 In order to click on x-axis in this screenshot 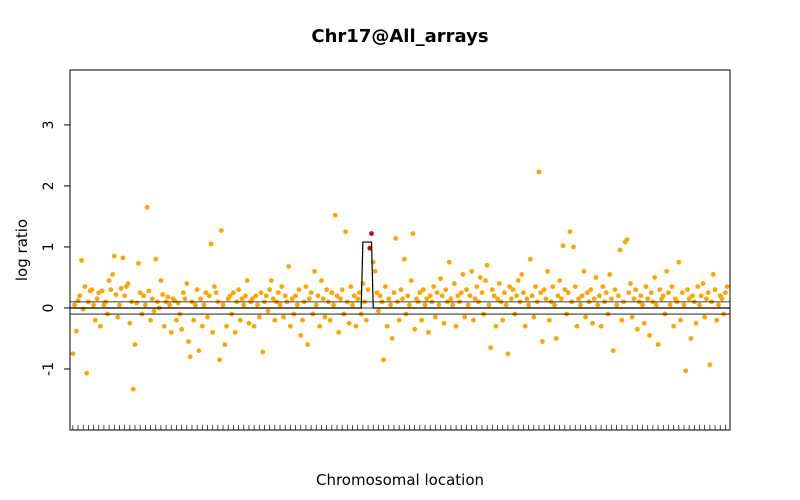, I will do `click(399, 427)`.